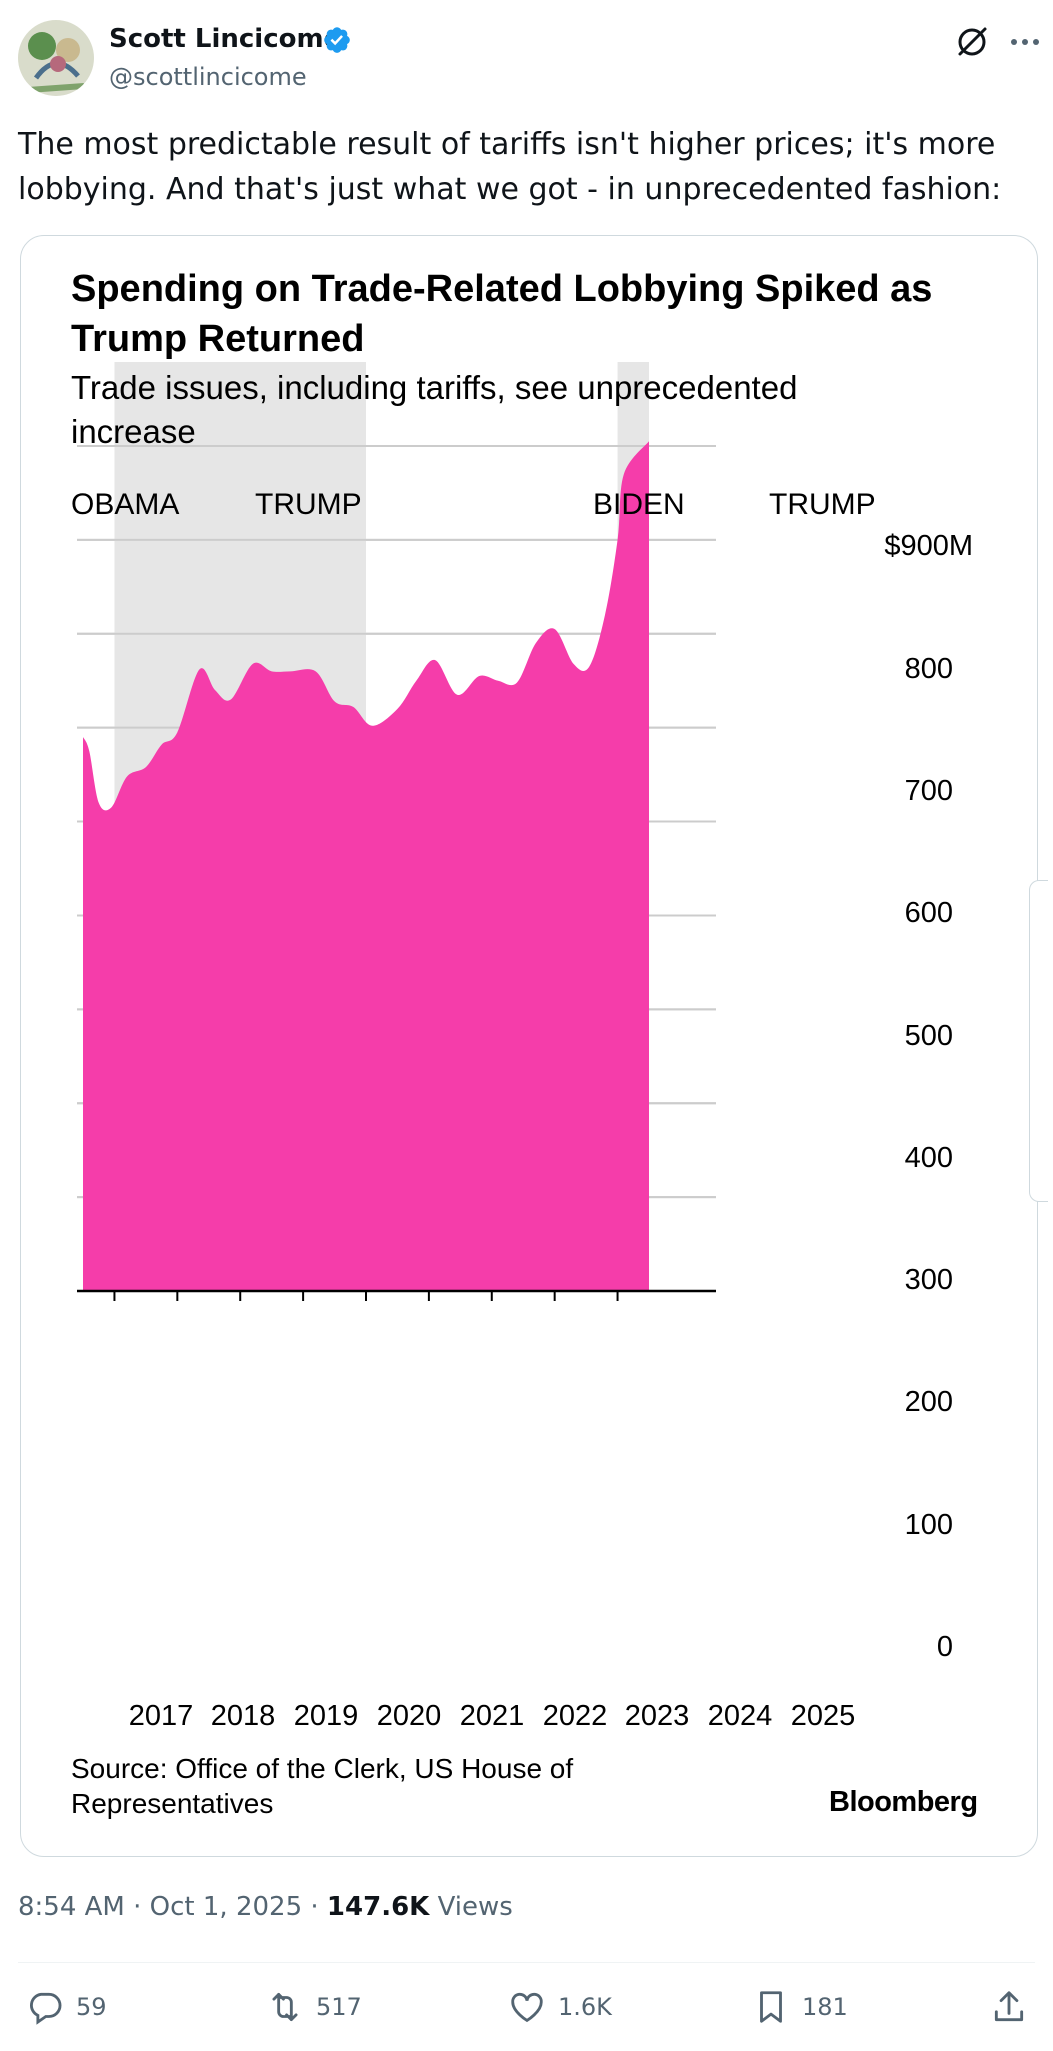 The height and width of the screenshot is (2051, 1053). I want to click on x-tick-label: 2023, so click(657, 1716).